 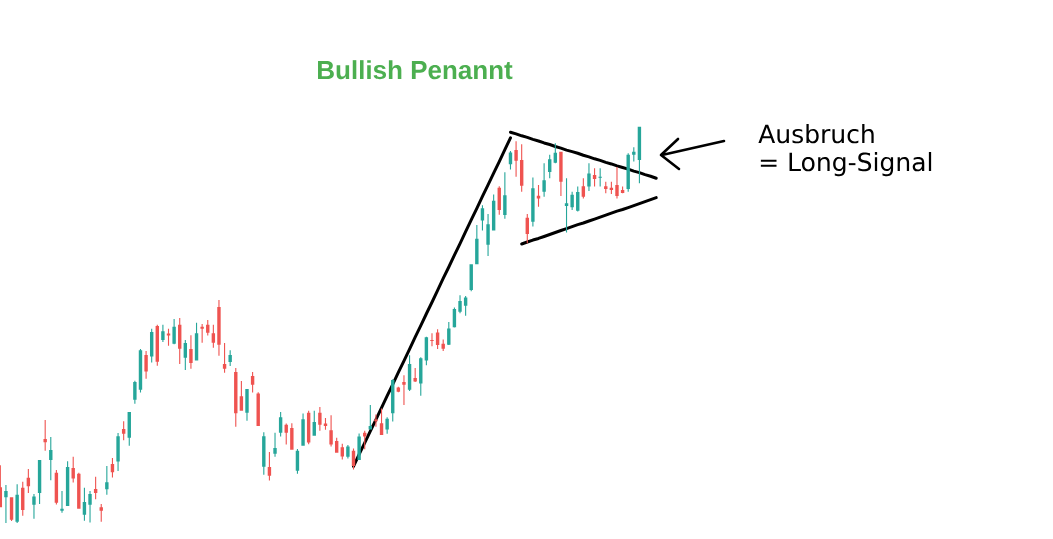 I want to click on chart-title: Bullish Penannt, so click(x=415, y=70).